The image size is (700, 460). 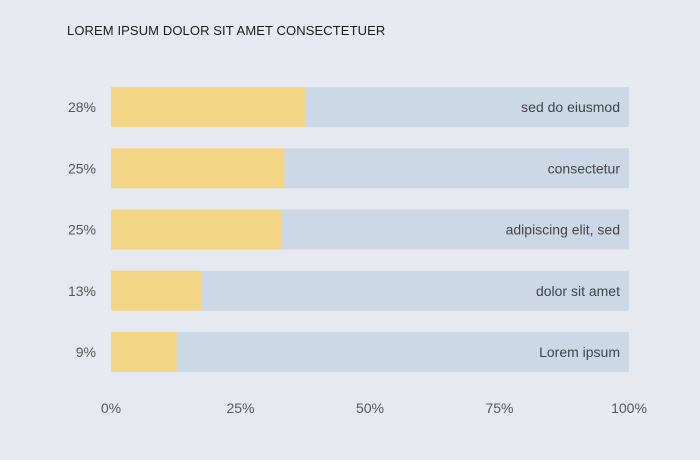 I want to click on category-label: consectetur, so click(x=584, y=168).